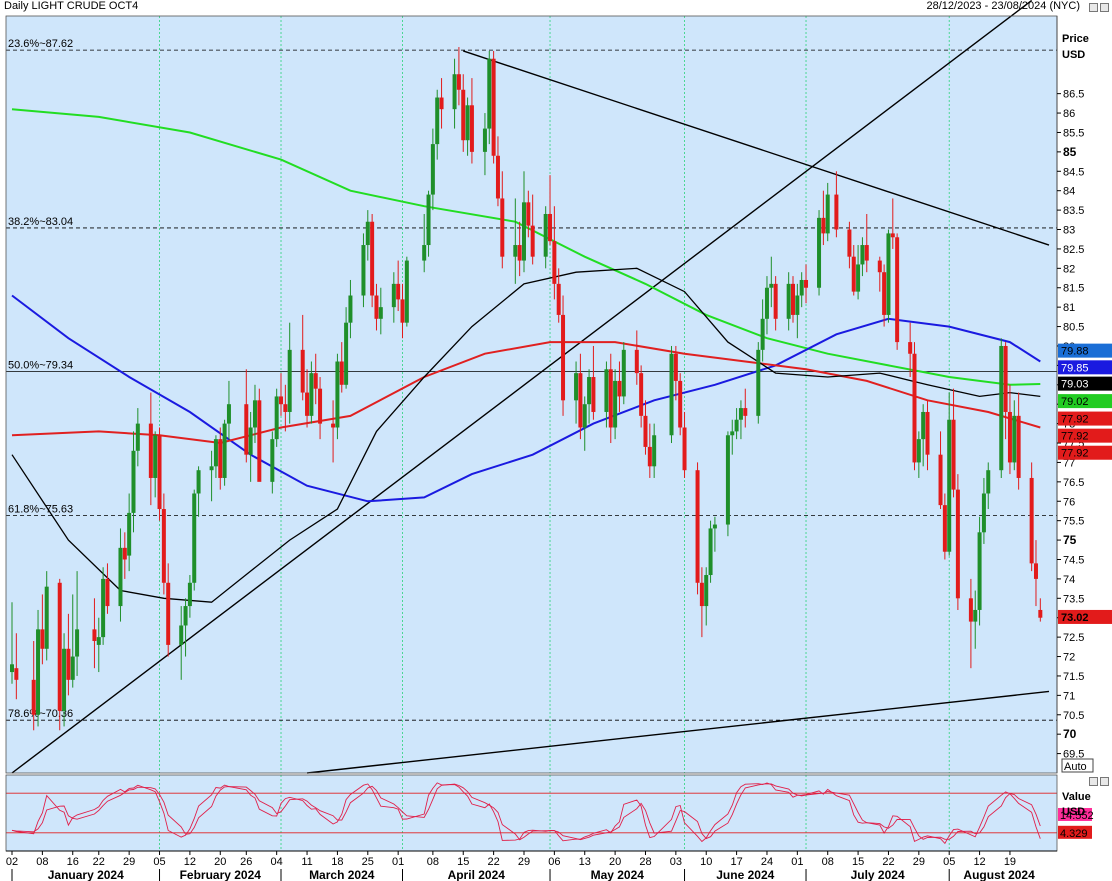 The height and width of the screenshot is (881, 1112). What do you see at coordinates (919, 862) in the screenshot?
I see `date-tick-label: 29` at bounding box center [919, 862].